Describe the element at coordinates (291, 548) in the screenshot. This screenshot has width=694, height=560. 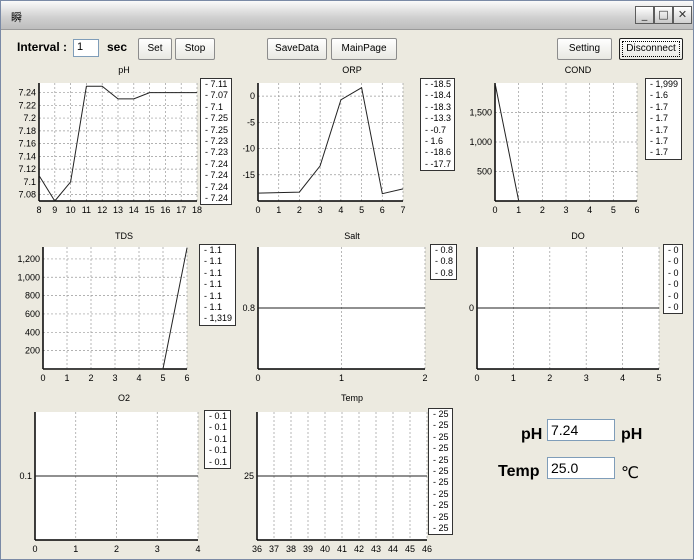
I see `temp-x-tick-label: 38` at that location.